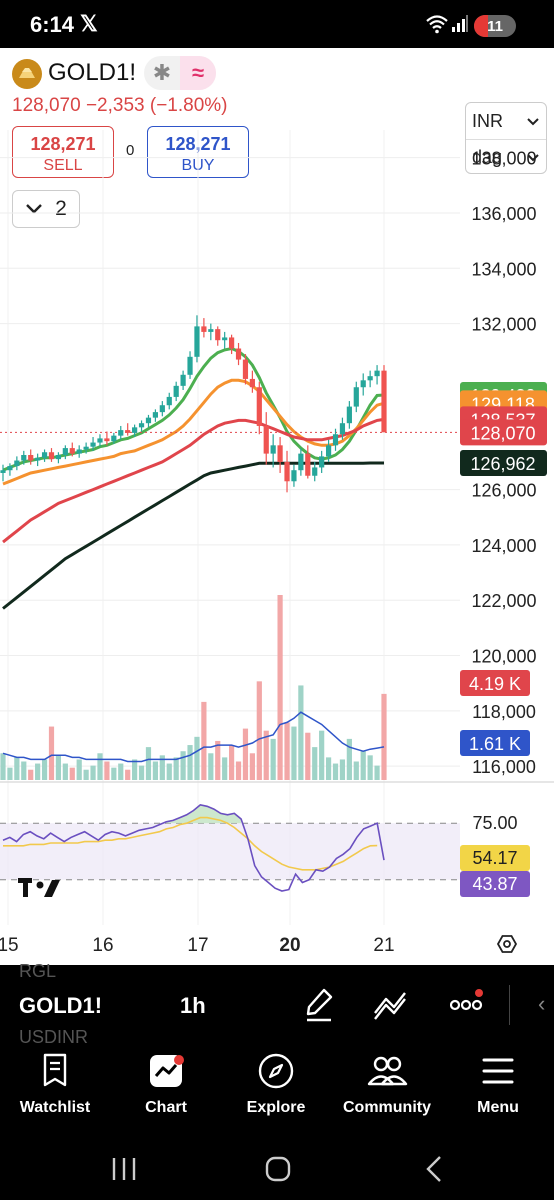 The image size is (554, 1200). Describe the element at coordinates (277, 24) in the screenshot. I see `status-bar: 6:14 𝕏 11` at that location.